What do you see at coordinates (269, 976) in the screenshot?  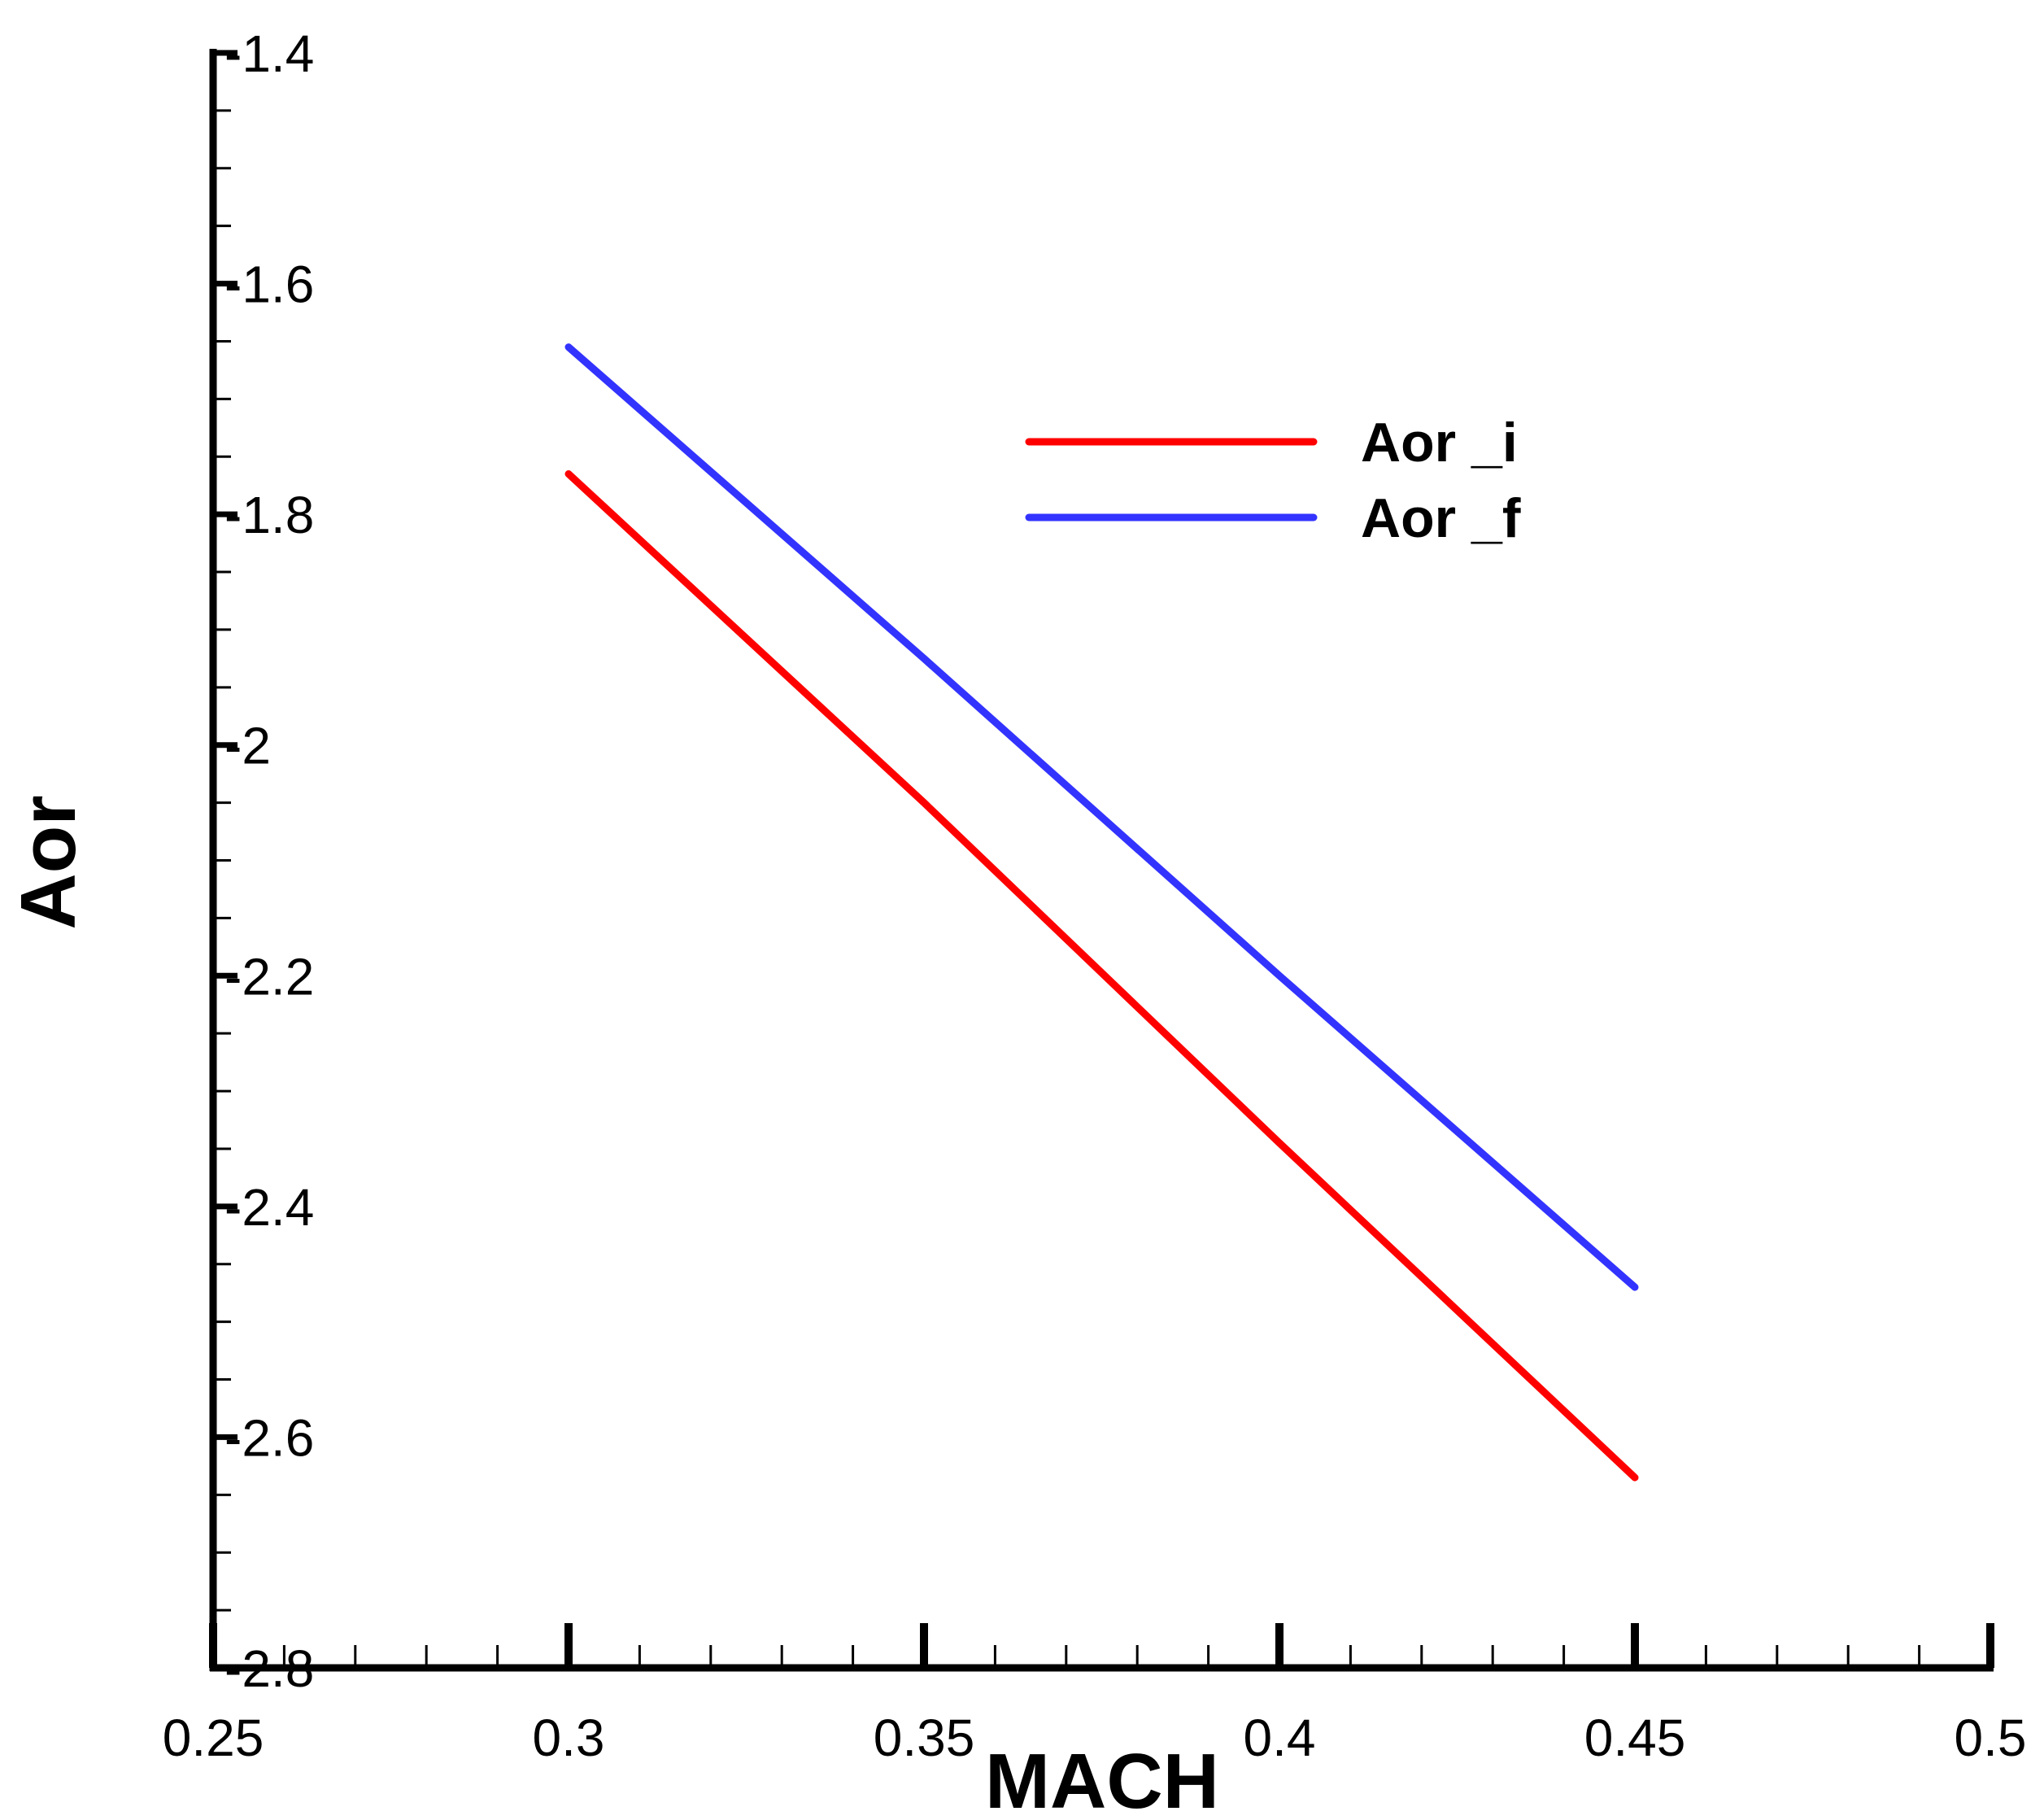 I see `y-tick-label: -2.2` at bounding box center [269, 976].